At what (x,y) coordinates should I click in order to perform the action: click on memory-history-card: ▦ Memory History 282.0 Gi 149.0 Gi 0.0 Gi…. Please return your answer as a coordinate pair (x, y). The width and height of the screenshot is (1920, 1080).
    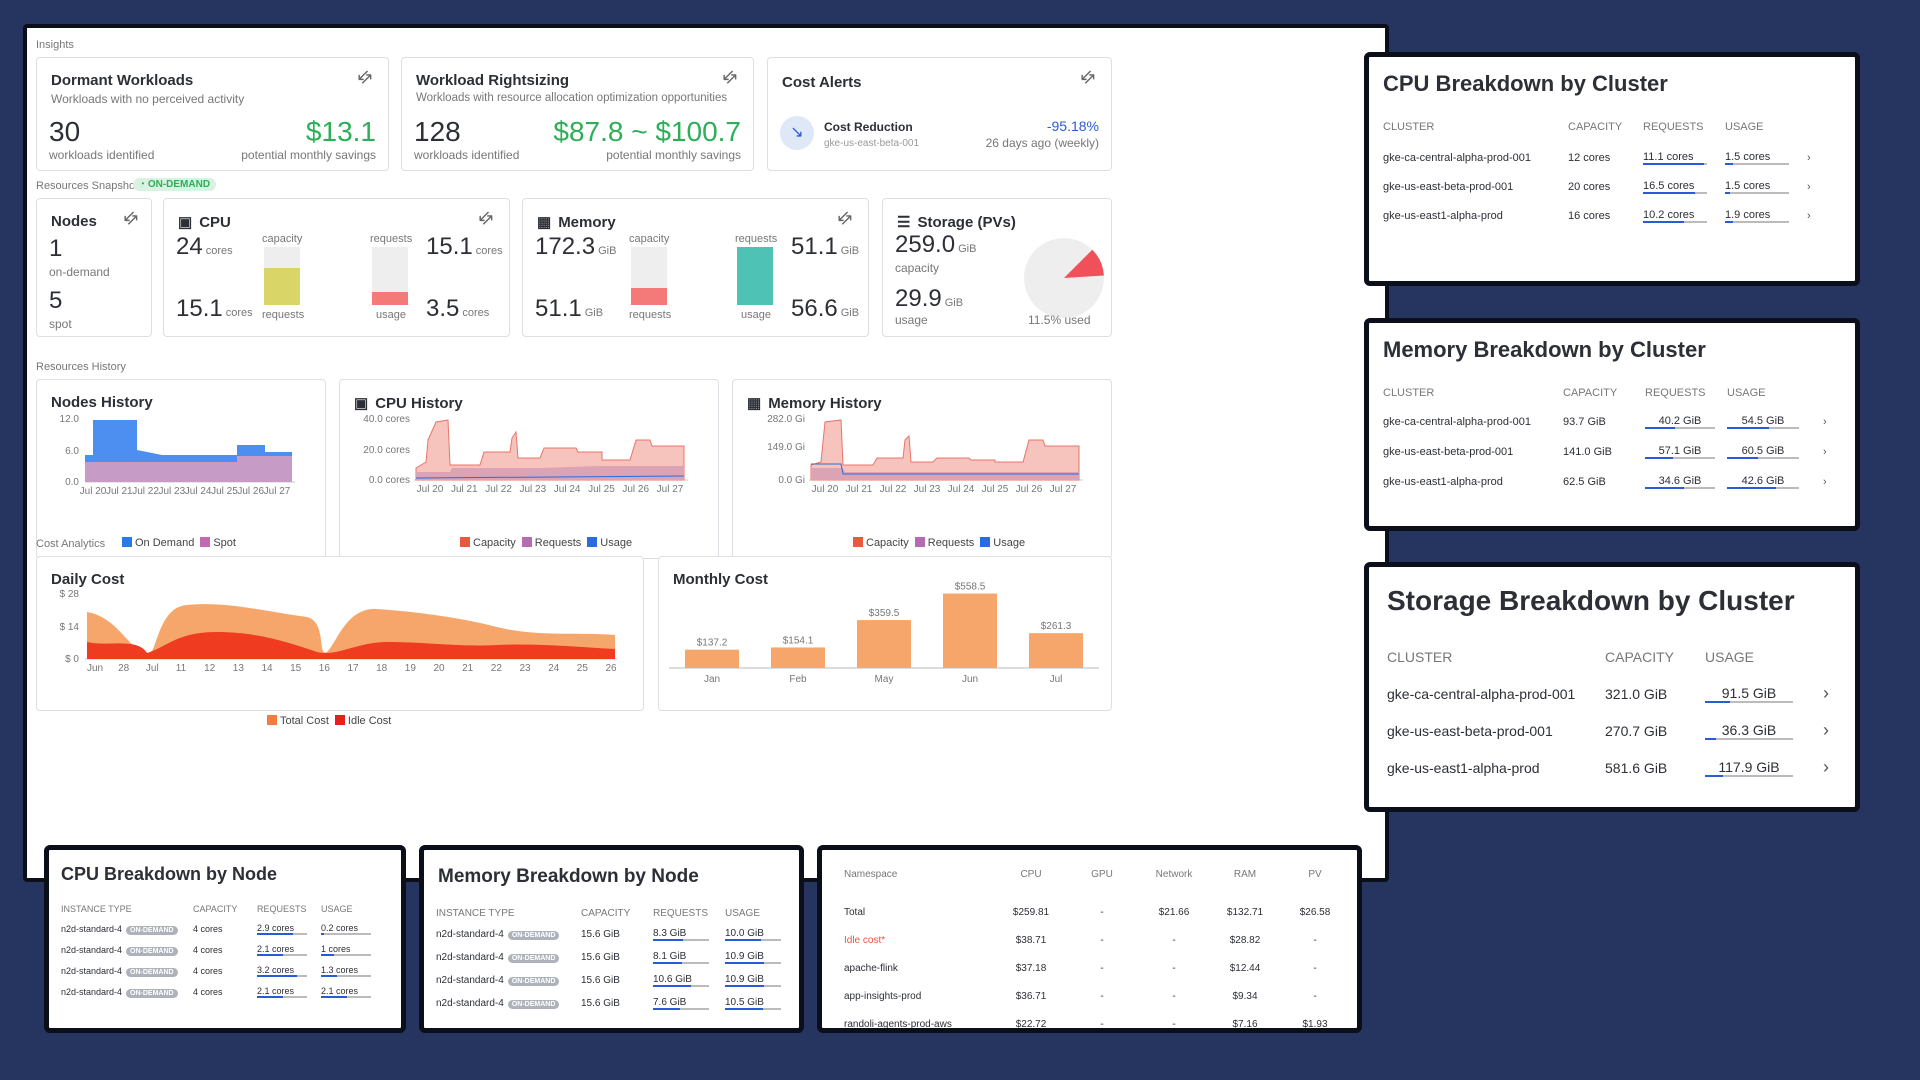
    Looking at the image, I should click on (922, 469).